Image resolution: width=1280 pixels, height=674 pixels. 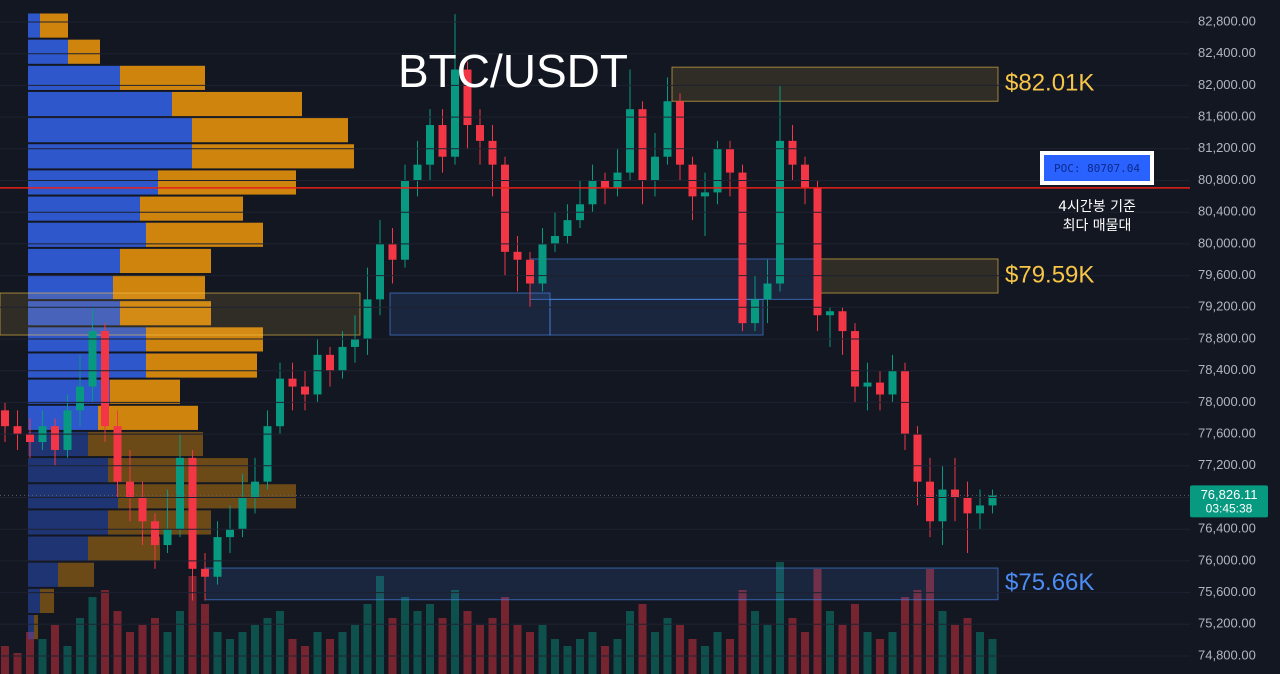 I want to click on y-tick-label: 75,200.00, so click(x=1227, y=623).